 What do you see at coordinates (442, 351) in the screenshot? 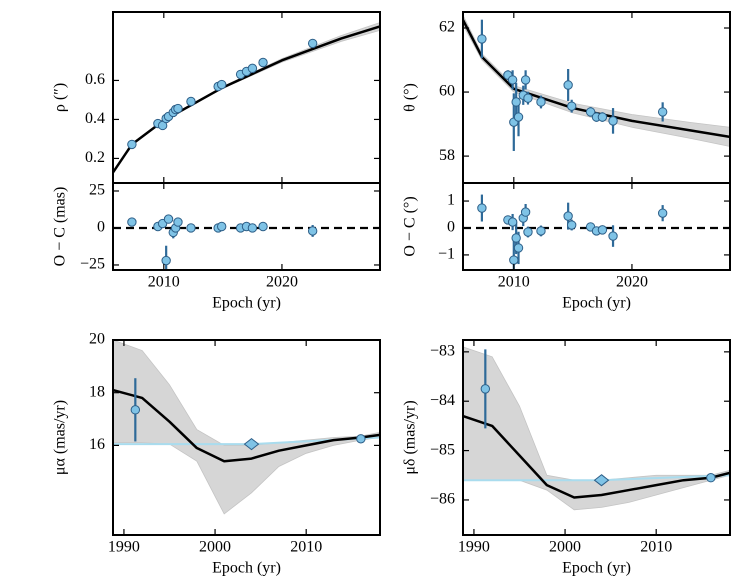
I see `y-tick-label: −83` at bounding box center [442, 351].